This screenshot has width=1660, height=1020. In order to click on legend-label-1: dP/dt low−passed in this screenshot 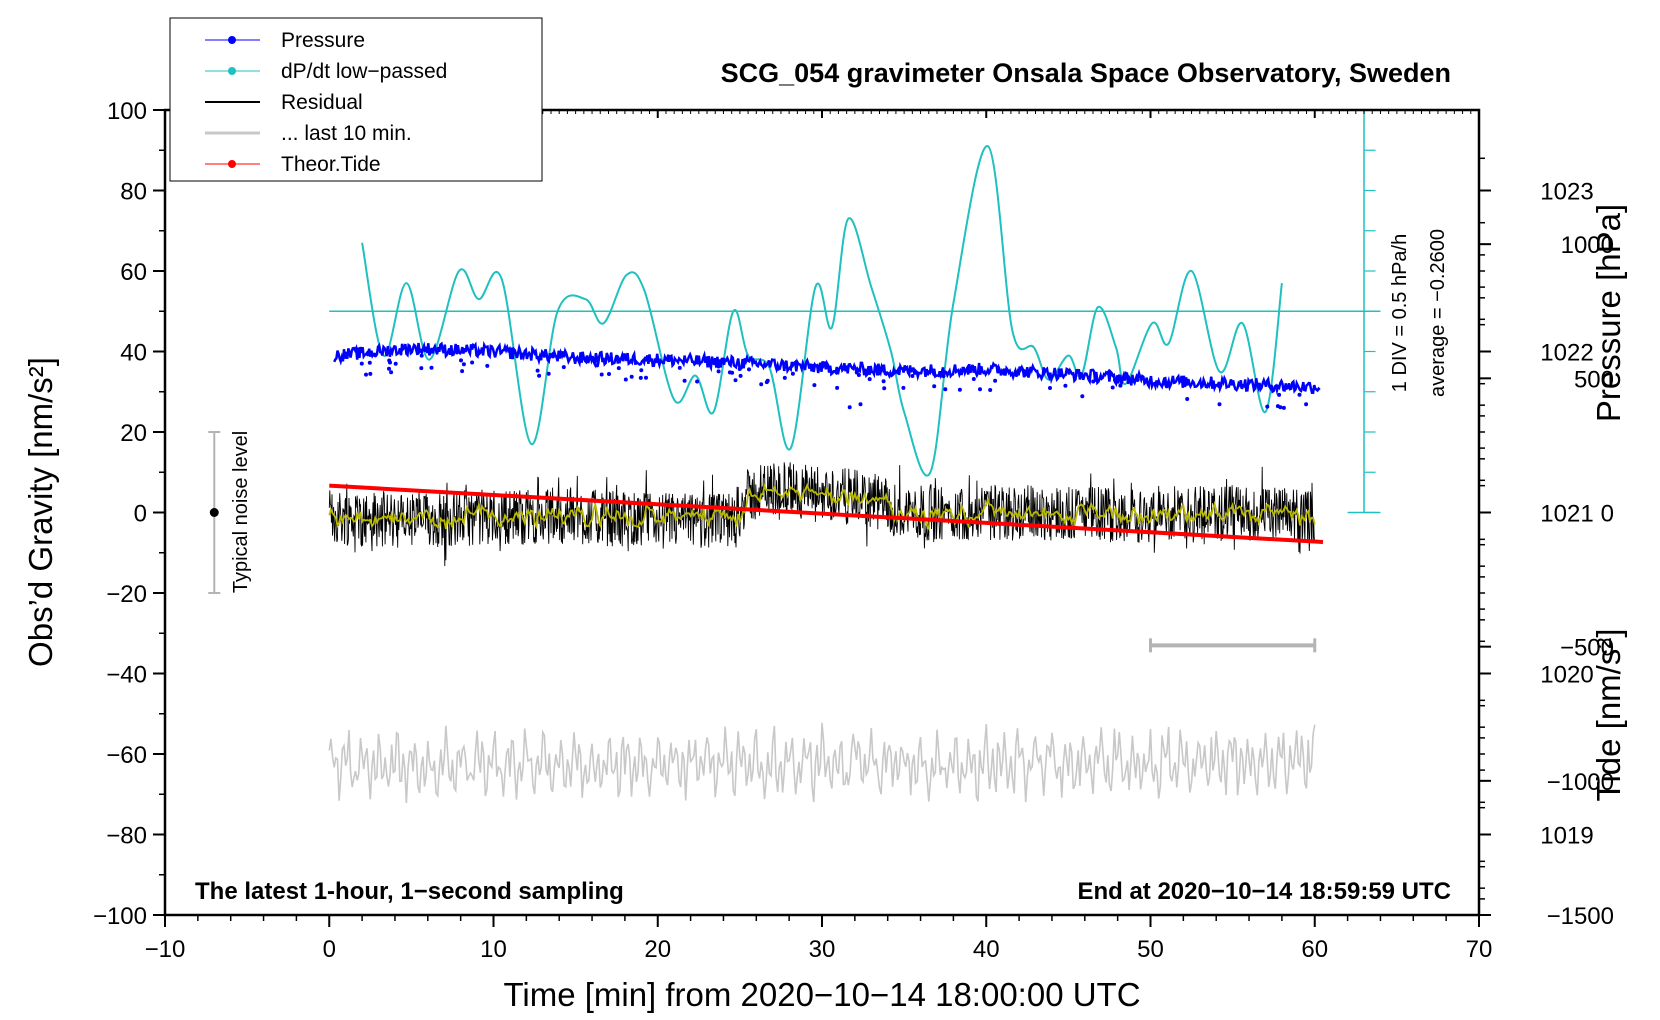, I will do `click(364, 71)`.